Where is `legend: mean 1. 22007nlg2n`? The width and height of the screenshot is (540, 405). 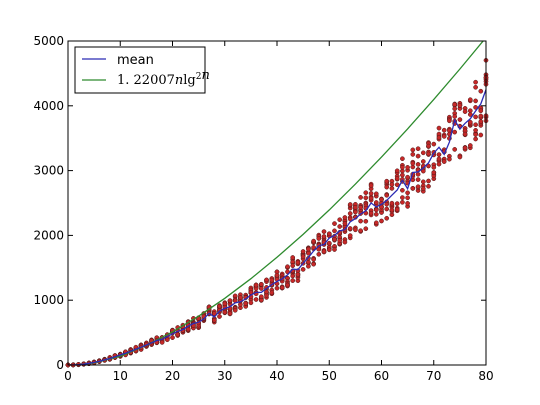 legend: mean 1. 22007nlg2n is located at coordinates (142, 70).